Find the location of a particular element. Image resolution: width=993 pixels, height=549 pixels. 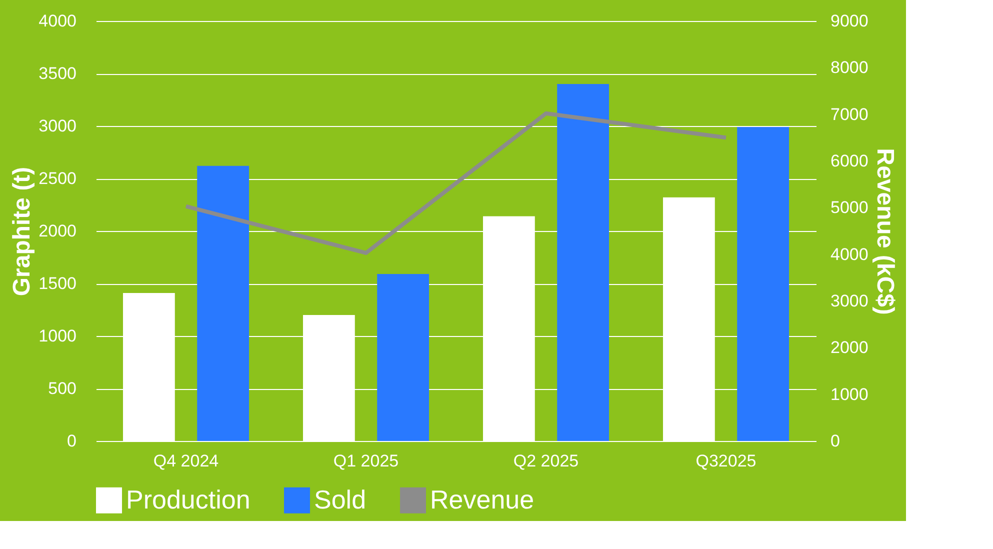

y-tick-label: 2000 is located at coordinates (57, 231).